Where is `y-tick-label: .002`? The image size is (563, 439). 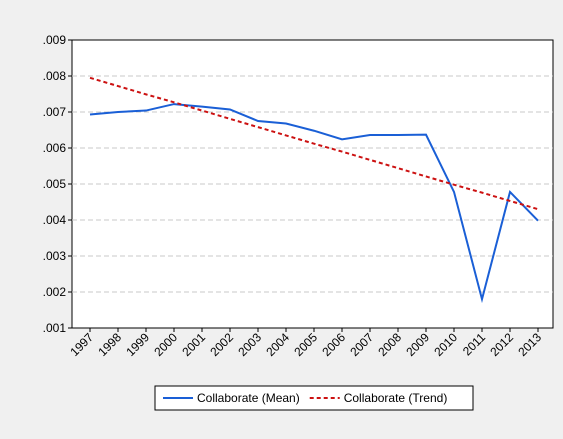
y-tick-label: .002 is located at coordinates (55, 292).